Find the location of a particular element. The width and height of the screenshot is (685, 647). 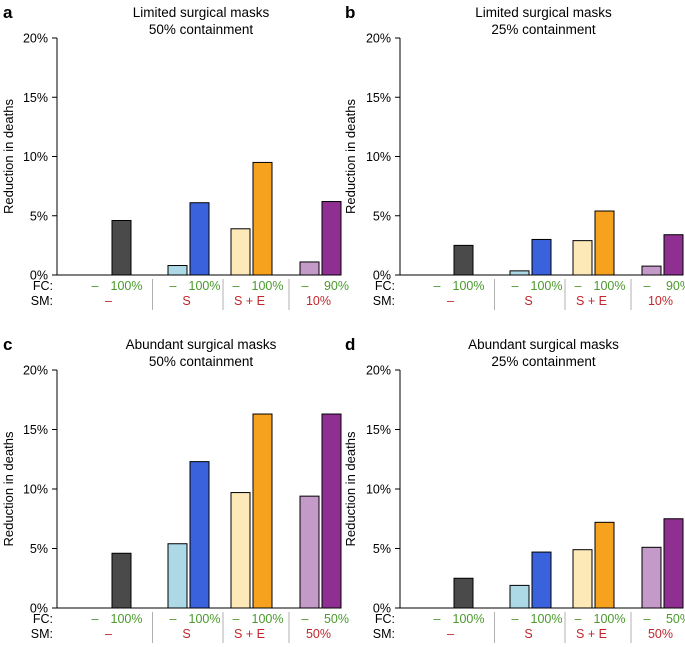

panel-a-title-line-2: 50% containment is located at coordinates (201, 29).